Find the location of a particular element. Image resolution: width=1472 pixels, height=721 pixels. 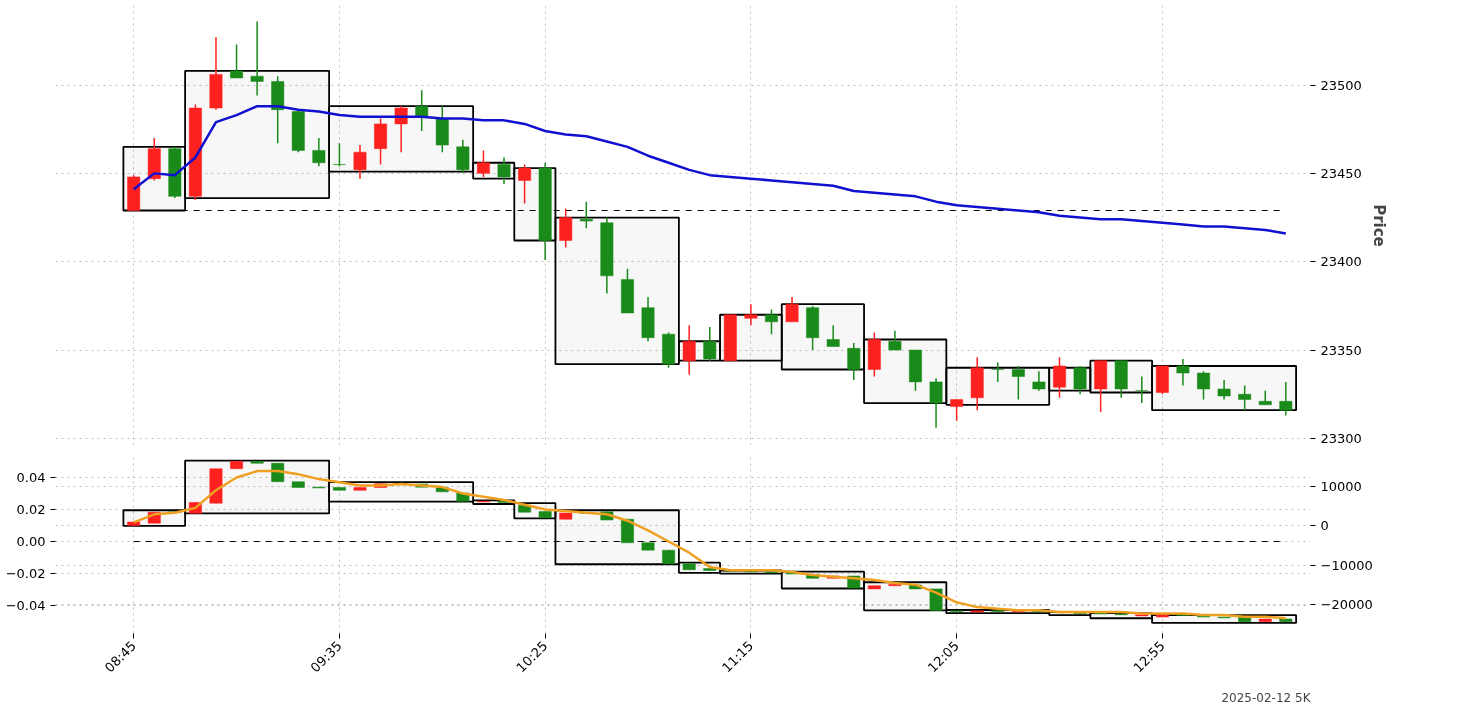

y-tick-label: 0.02 is located at coordinates (31, 509).